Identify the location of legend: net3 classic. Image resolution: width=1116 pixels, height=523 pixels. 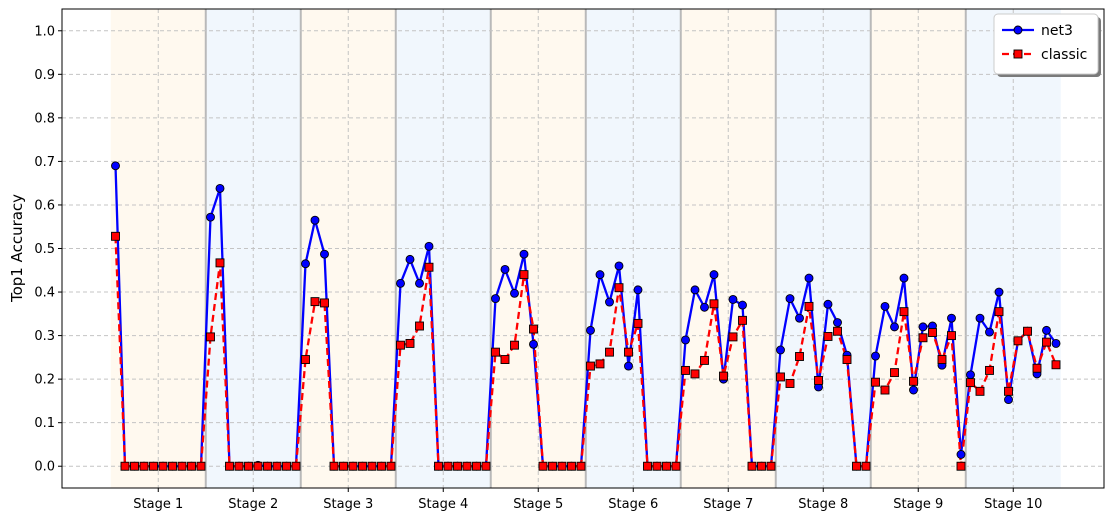
(1047, 45).